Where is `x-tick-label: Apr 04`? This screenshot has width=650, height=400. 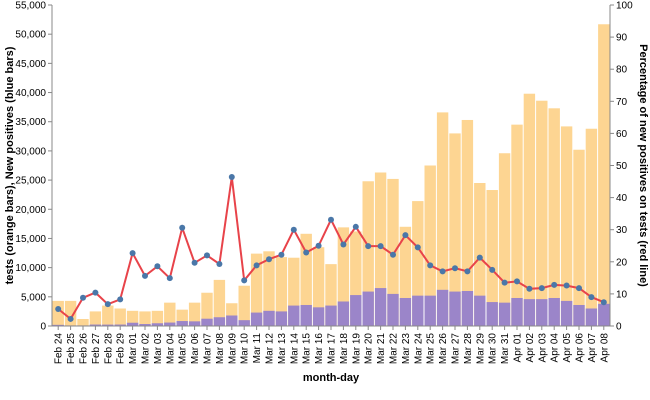 x-tick-label: Apr 04 is located at coordinates (555, 348).